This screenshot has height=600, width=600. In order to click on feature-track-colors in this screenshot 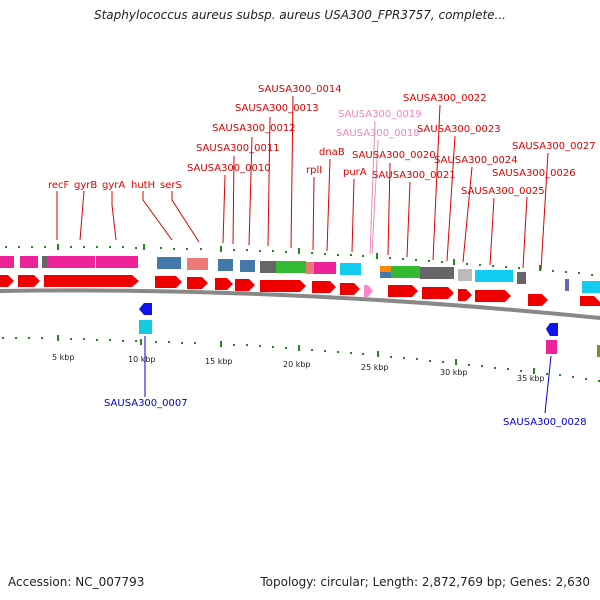, I will do `click(300, 274)`.